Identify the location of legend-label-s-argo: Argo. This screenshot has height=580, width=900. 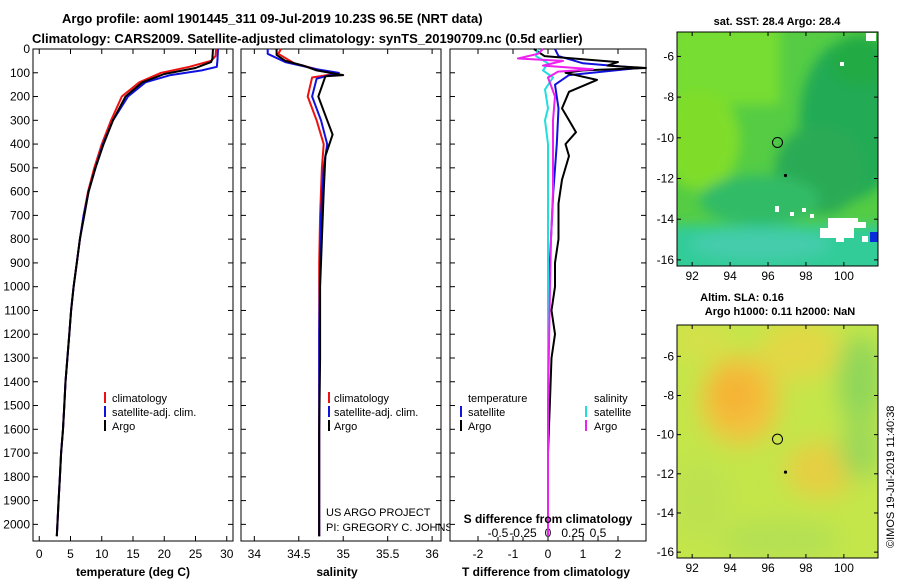
(605, 427).